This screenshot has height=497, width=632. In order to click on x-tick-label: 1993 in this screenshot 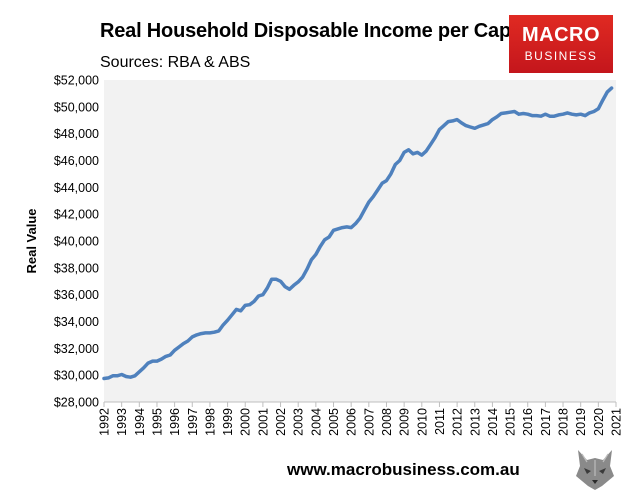, I will do `click(122, 422)`.